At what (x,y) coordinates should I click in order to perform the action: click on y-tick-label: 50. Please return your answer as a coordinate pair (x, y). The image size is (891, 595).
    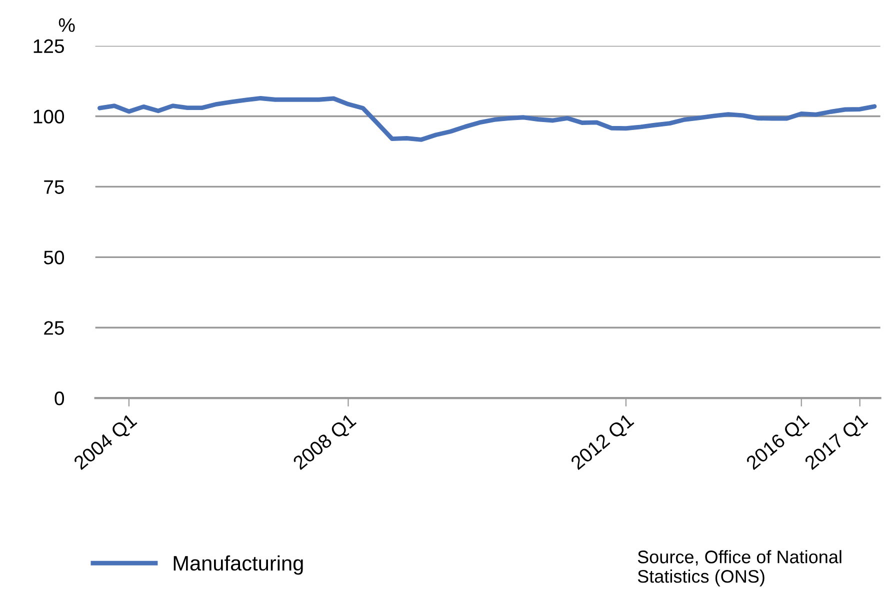
    Looking at the image, I should click on (54, 257).